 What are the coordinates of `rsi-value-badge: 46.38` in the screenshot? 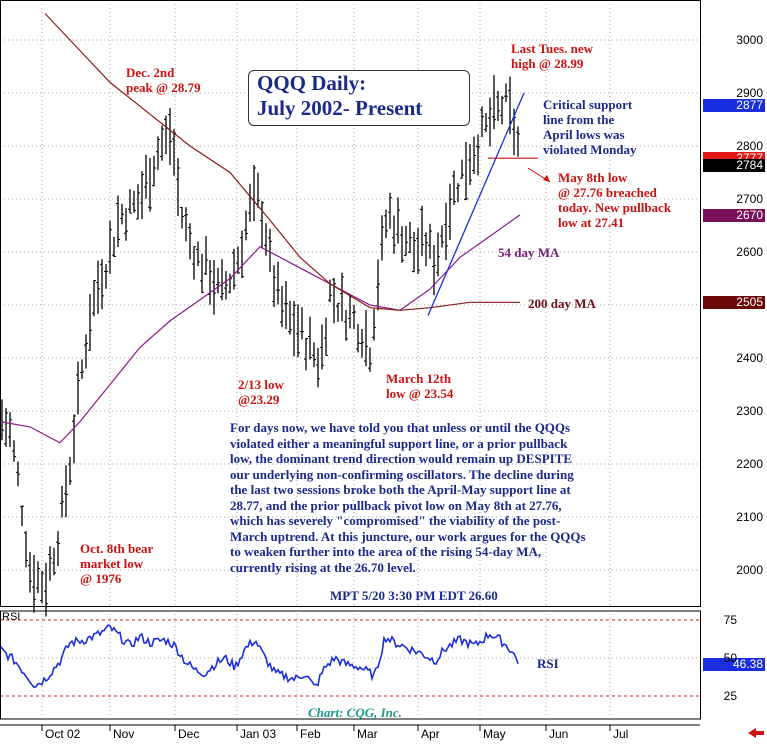 It's located at (734, 664).